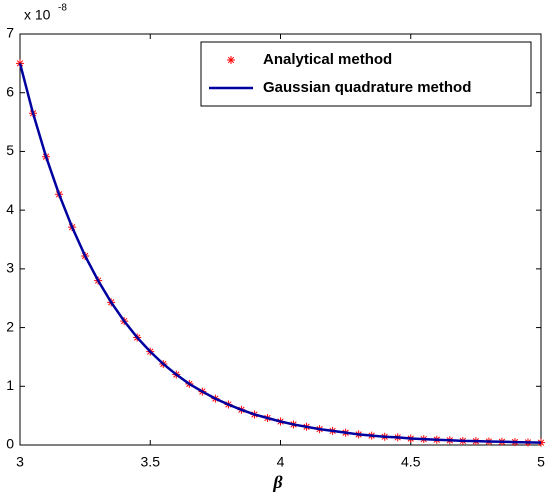 The height and width of the screenshot is (500, 550). I want to click on data-point, so click(20, 63).